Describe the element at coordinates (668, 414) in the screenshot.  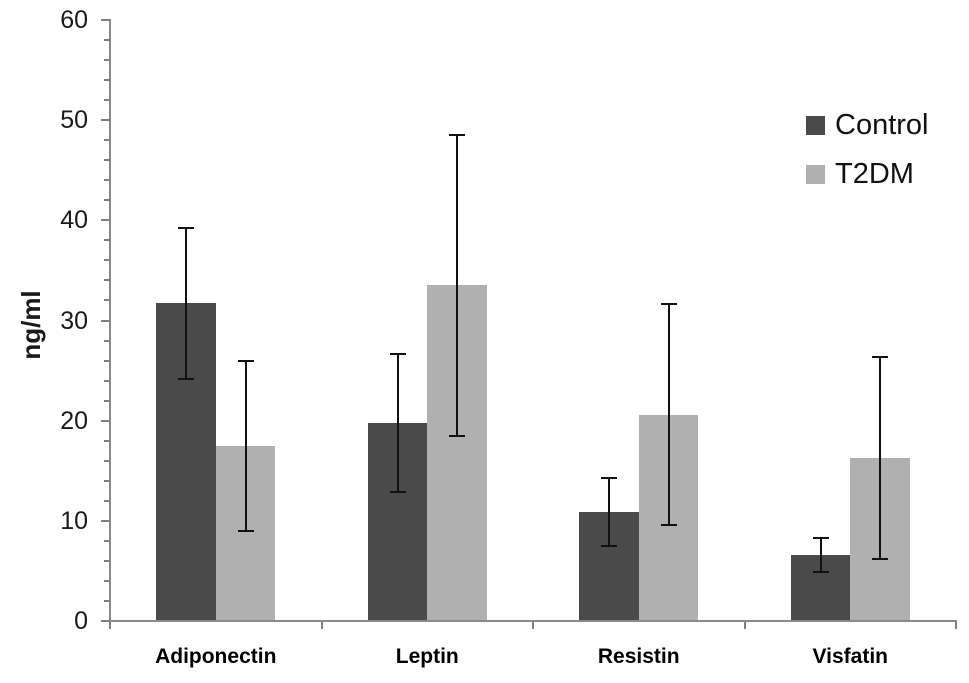
I see `error-bar-t2dm-resistin-line` at that location.